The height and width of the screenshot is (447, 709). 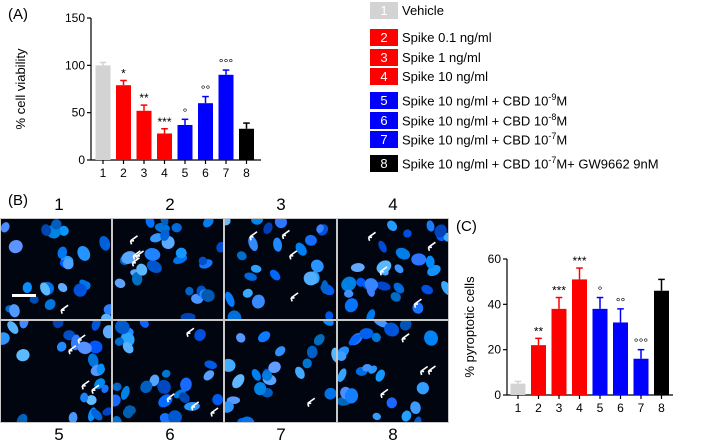 I want to click on legend-label: Spike 10 ng/ml, so click(x=445, y=76).